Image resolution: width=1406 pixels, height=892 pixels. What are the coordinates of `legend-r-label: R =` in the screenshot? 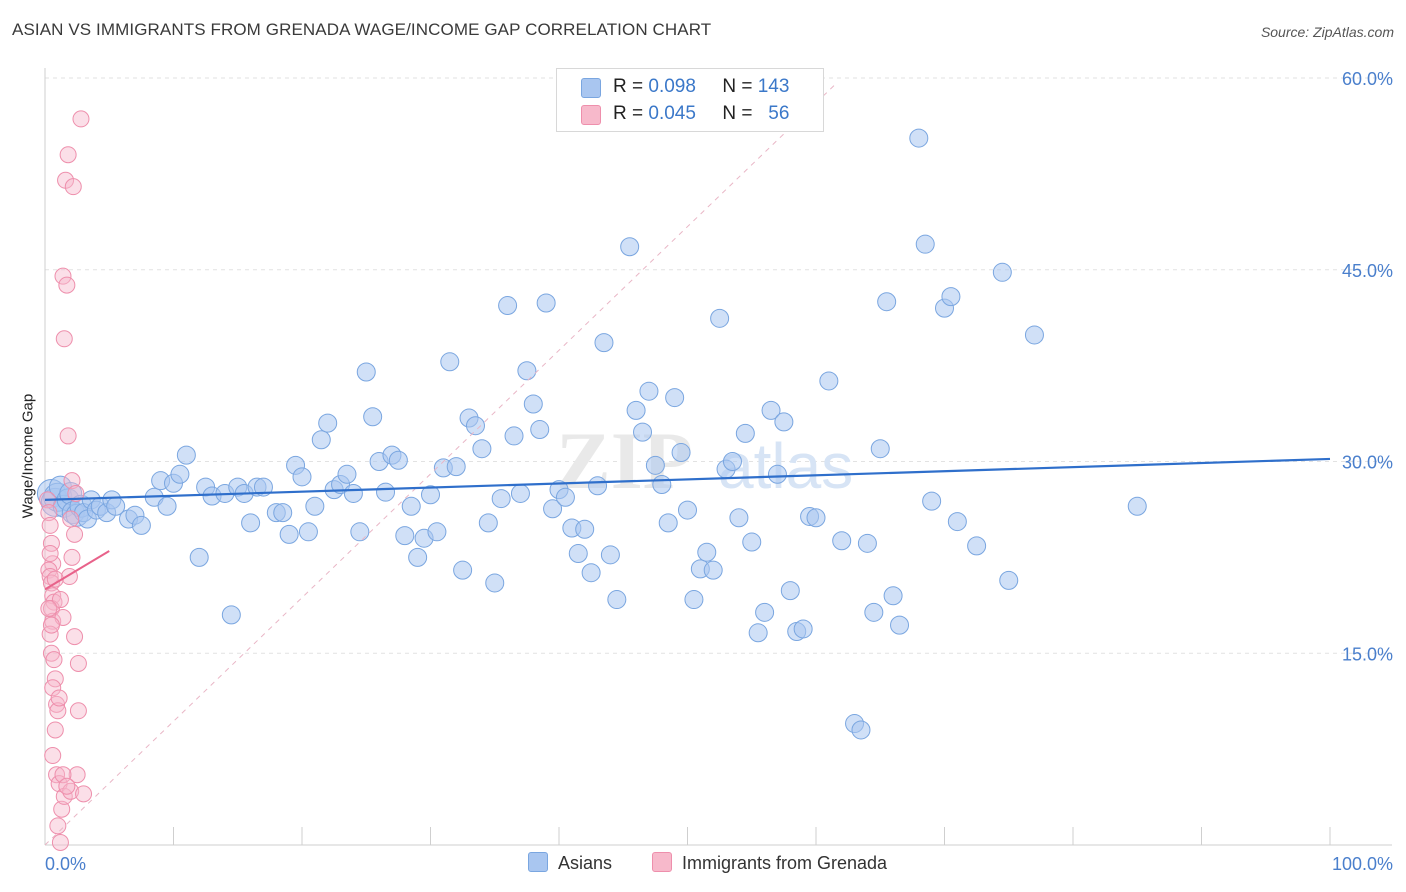 It's located at (628, 86).